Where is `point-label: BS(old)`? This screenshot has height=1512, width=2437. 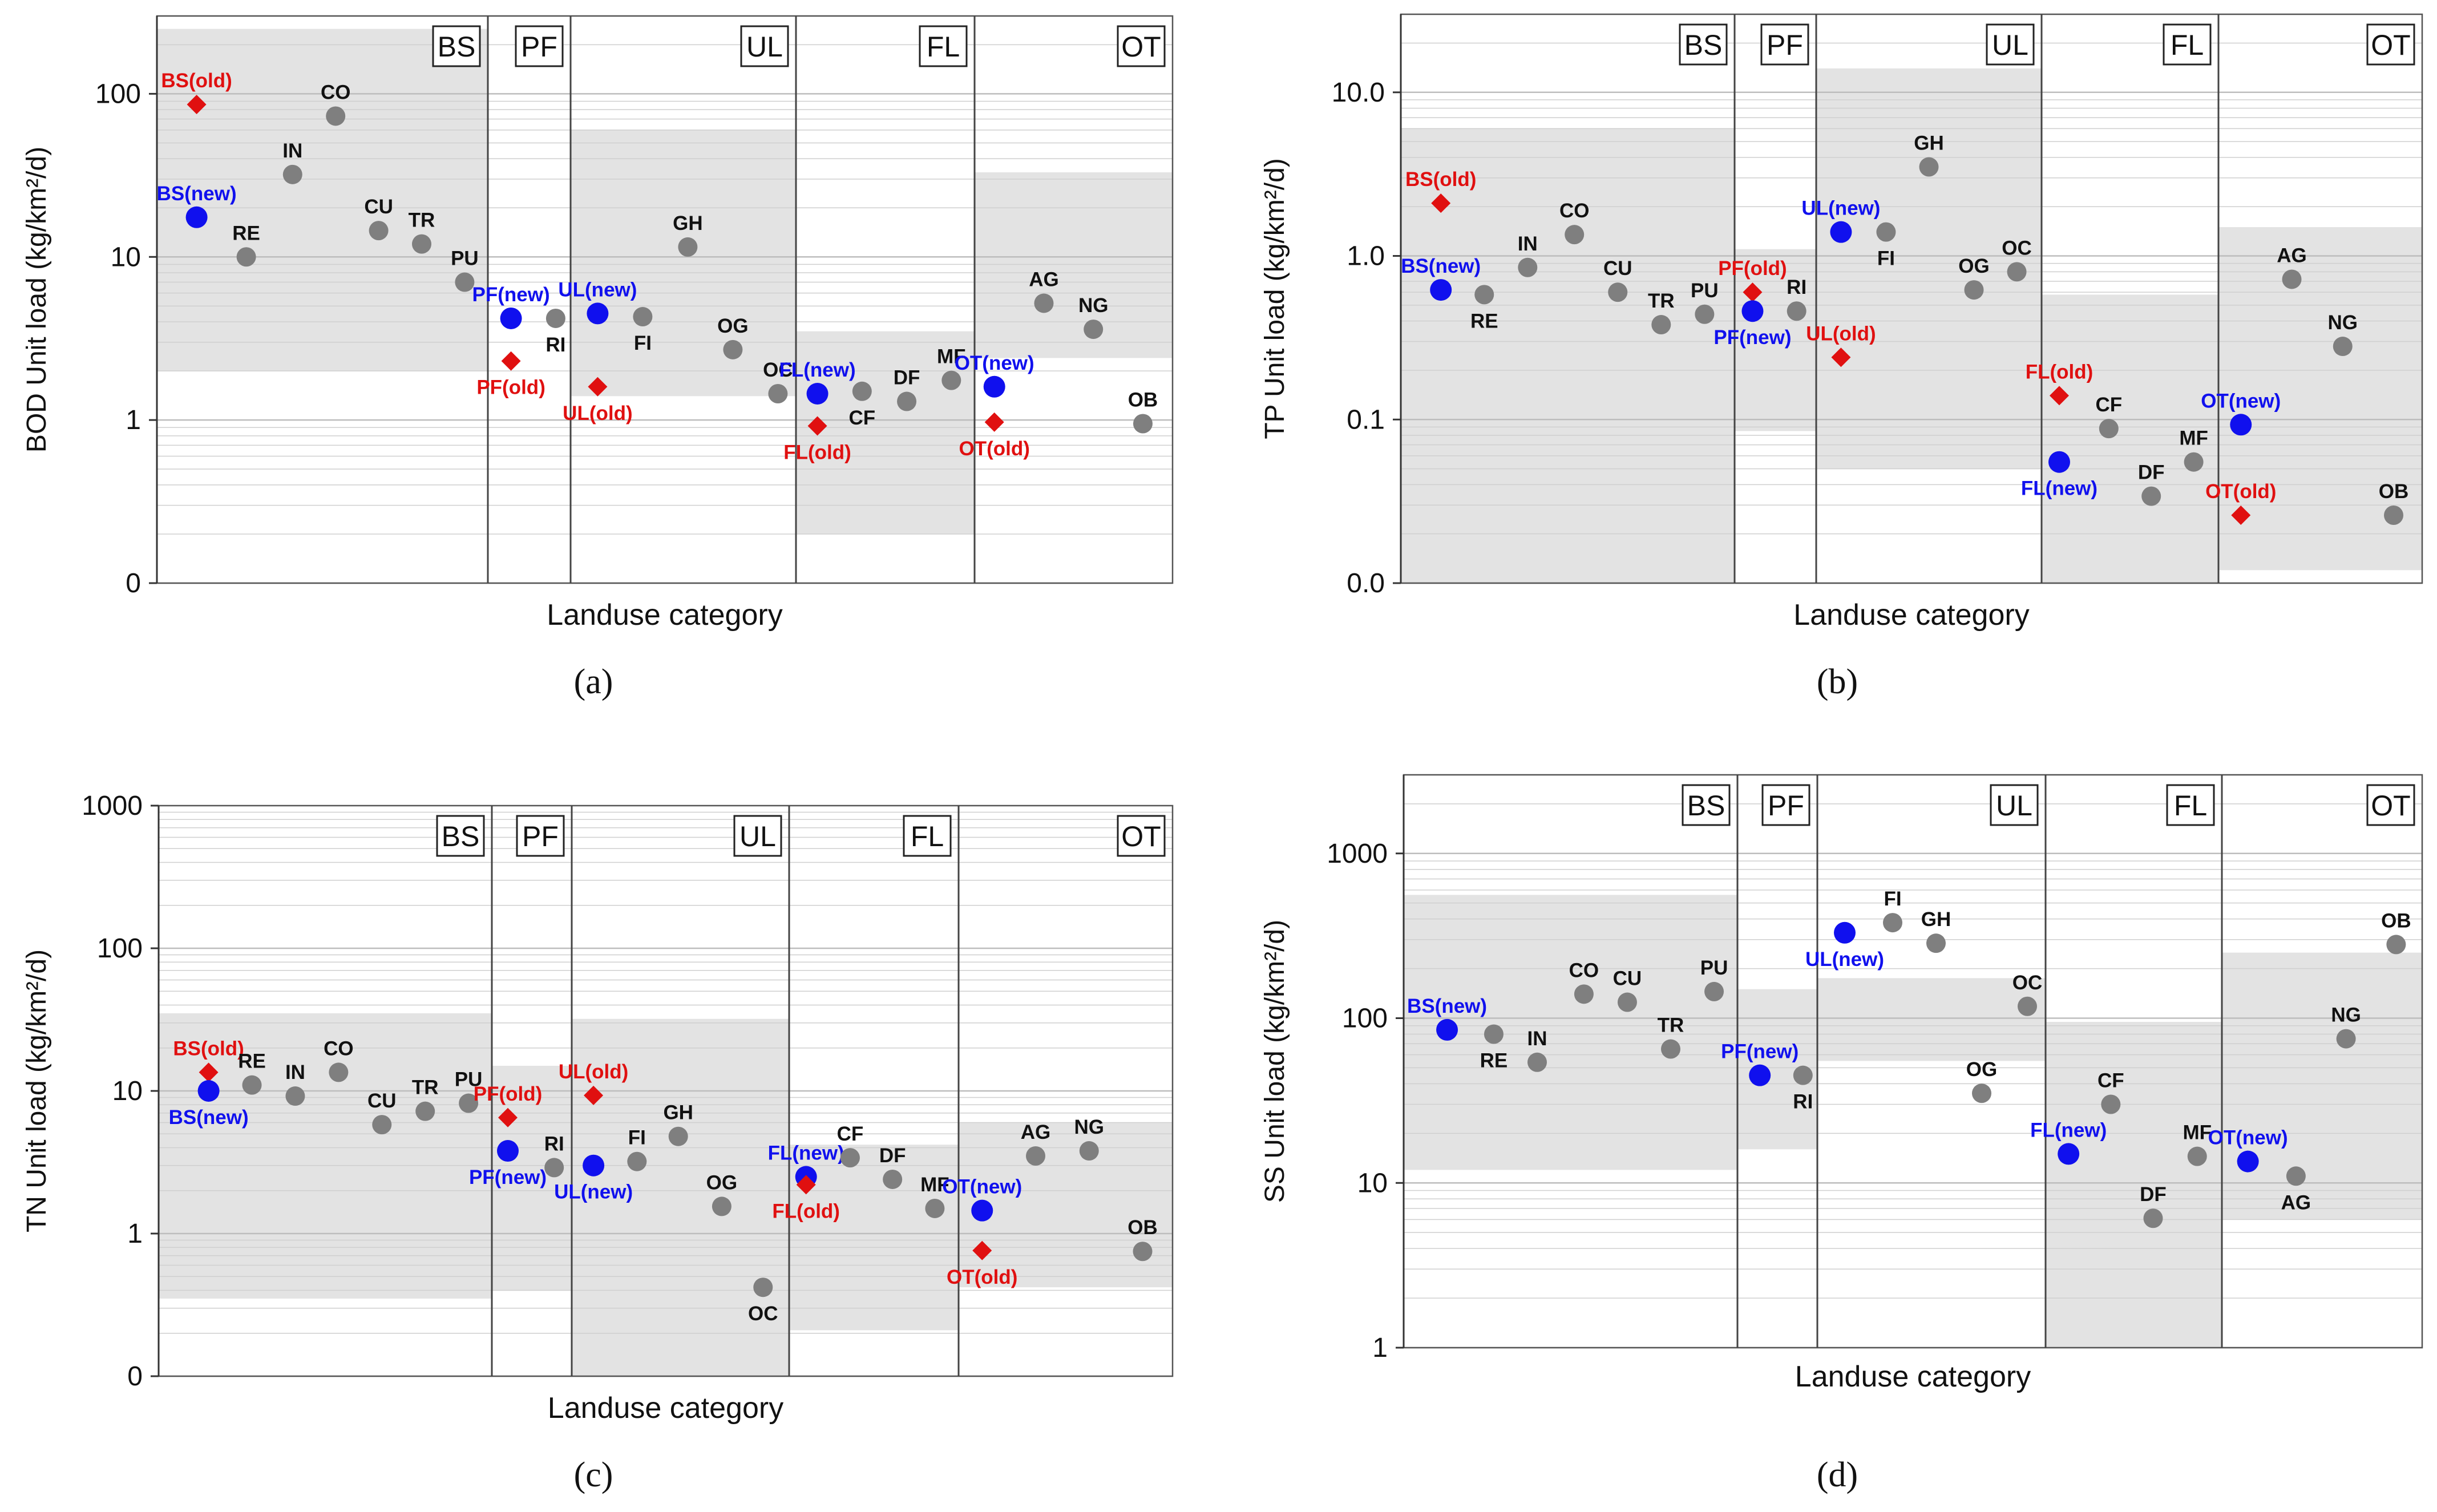
point-label: BS(old) is located at coordinates (208, 1048).